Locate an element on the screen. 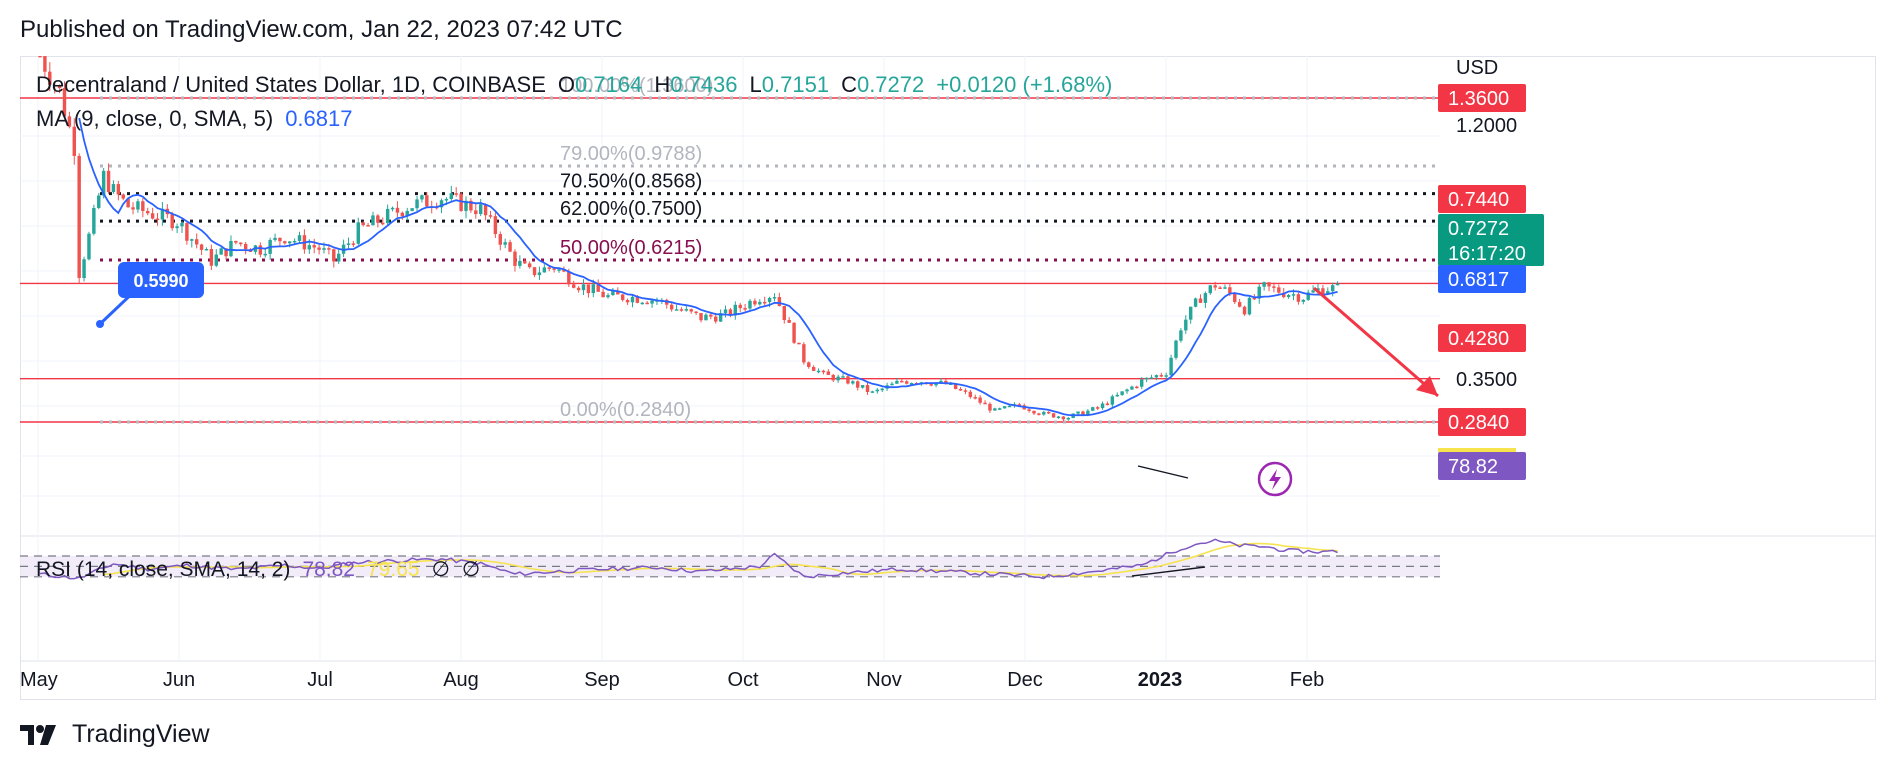 This screenshot has width=1888, height=770. callout-label: 0.5990 is located at coordinates (160, 281).